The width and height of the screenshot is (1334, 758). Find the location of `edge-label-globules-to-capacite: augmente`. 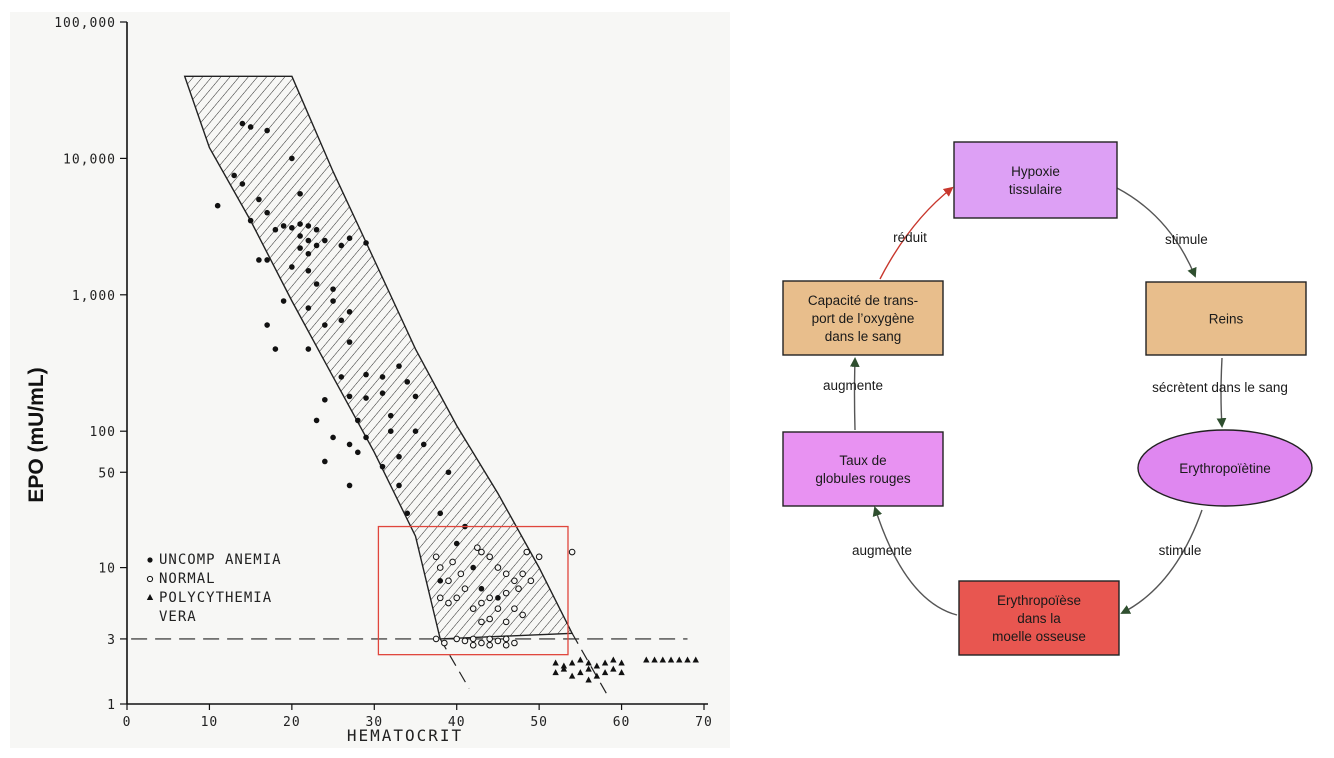

edge-label-globules-to-capacite: augmente is located at coordinates (853, 385).